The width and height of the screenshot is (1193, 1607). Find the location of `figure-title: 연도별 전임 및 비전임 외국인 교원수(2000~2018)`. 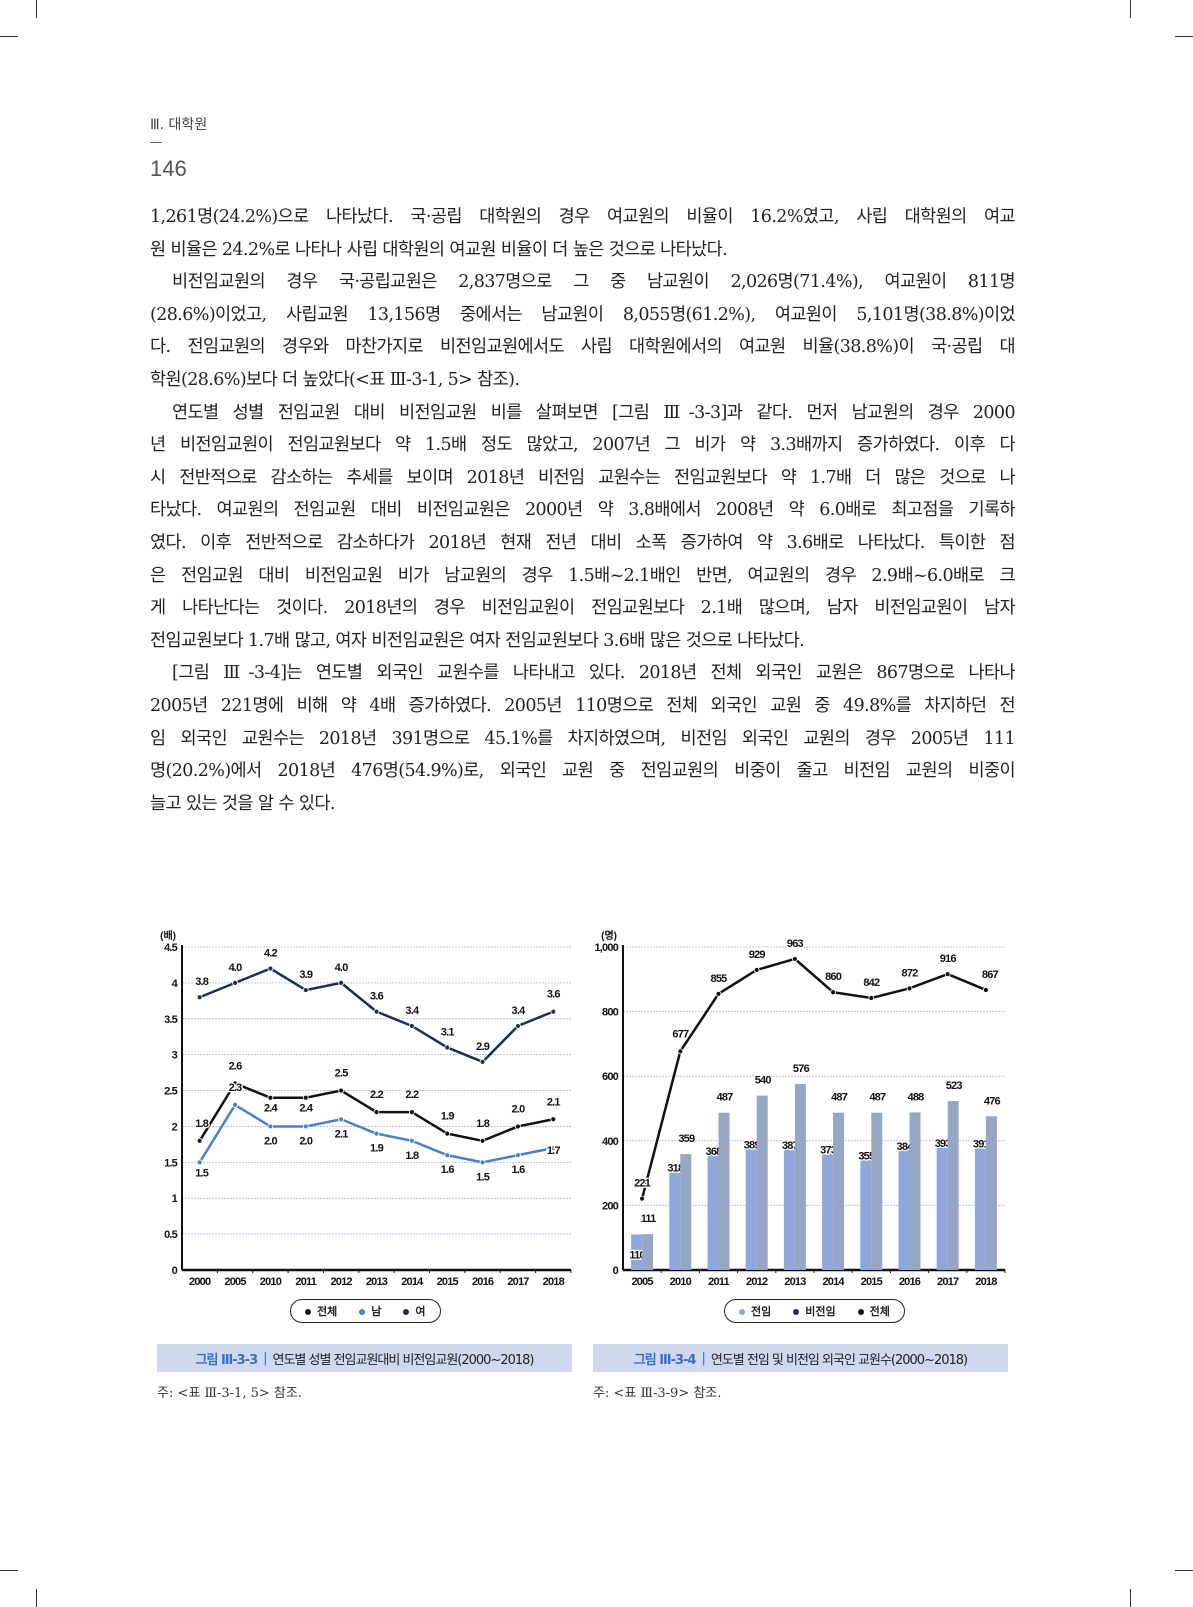

figure-title: 연도별 전임 및 비전임 외국인 교원수(2000~2018) is located at coordinates (839, 1360).